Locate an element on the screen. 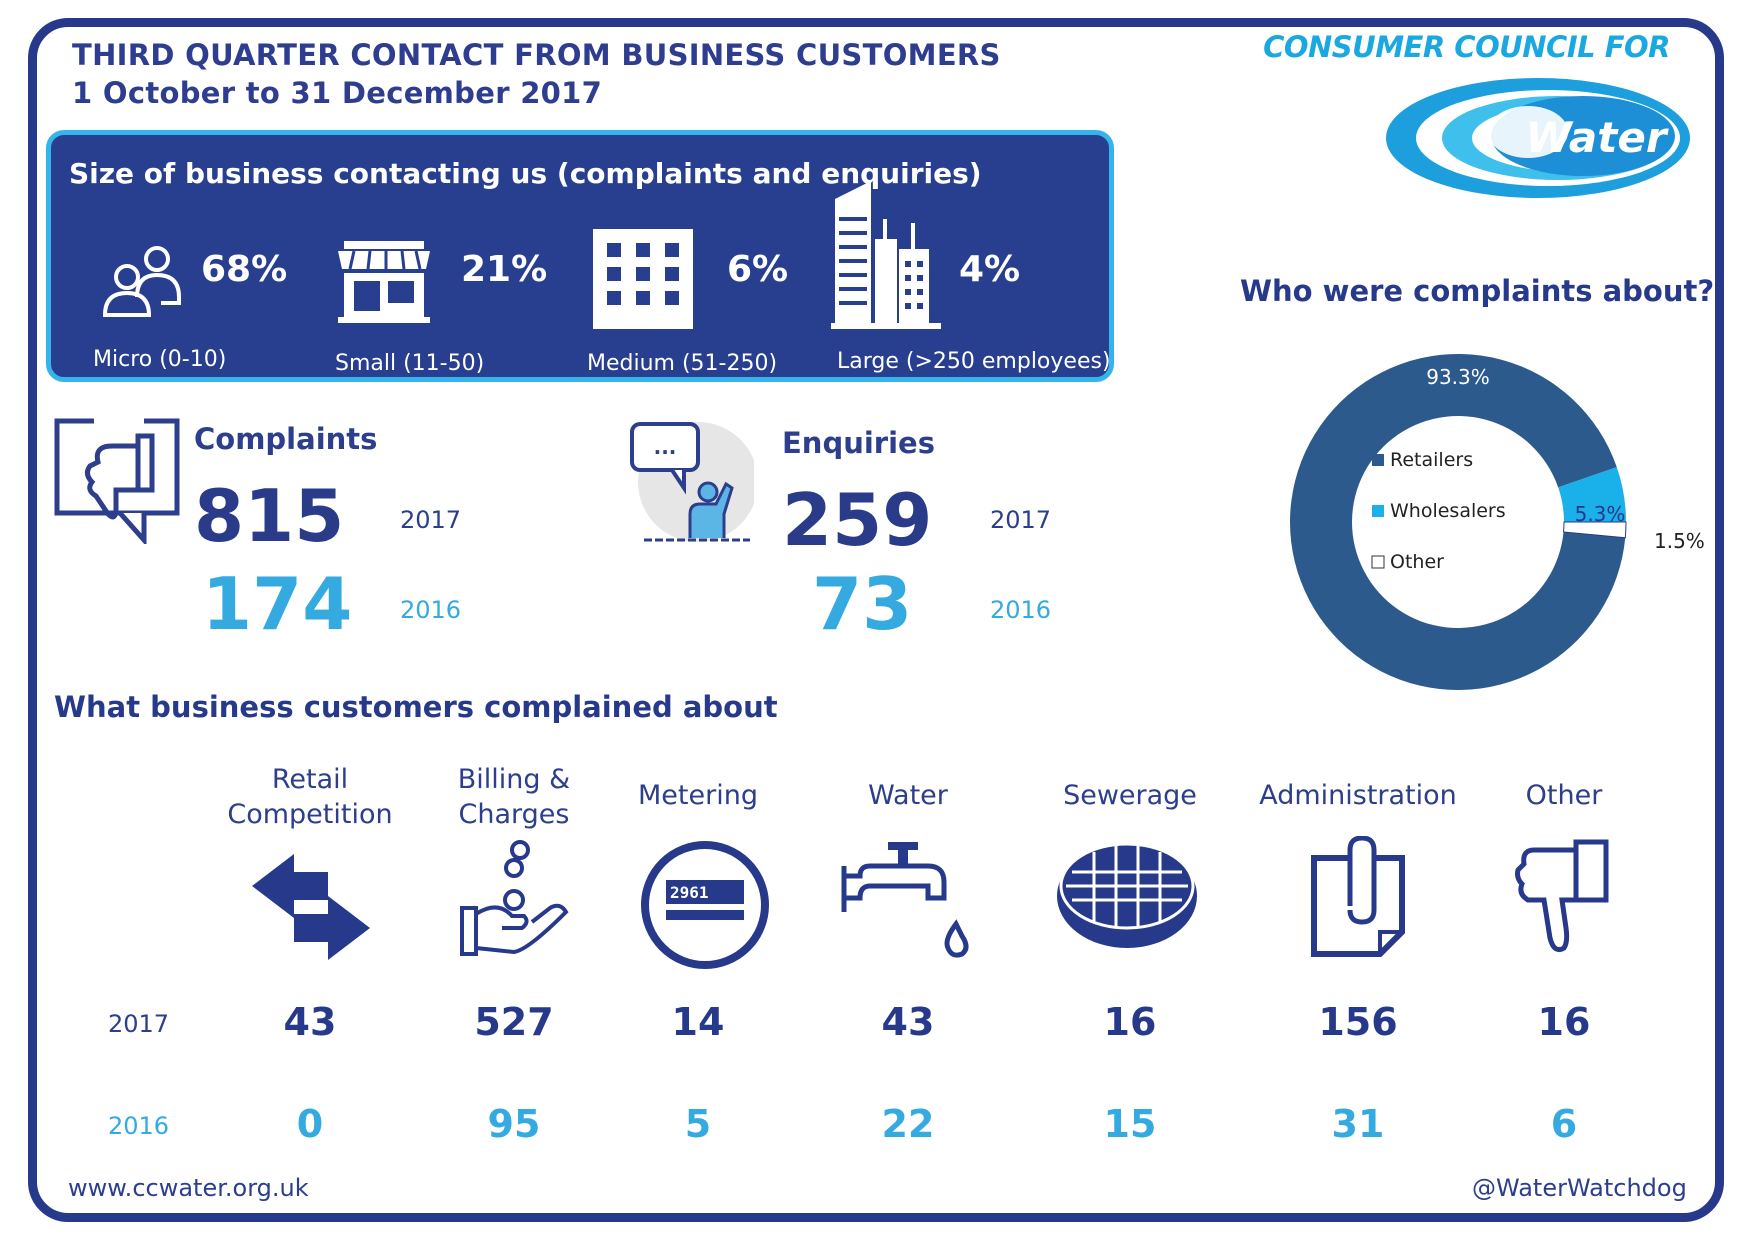 The image size is (1754, 1240). enquiries-2016-year: 2016 is located at coordinates (1021, 610).